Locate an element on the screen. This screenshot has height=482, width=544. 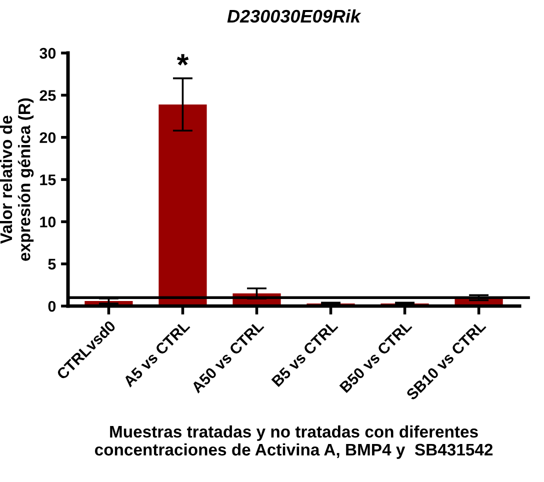
annotation: * is located at coordinates (182, 60).